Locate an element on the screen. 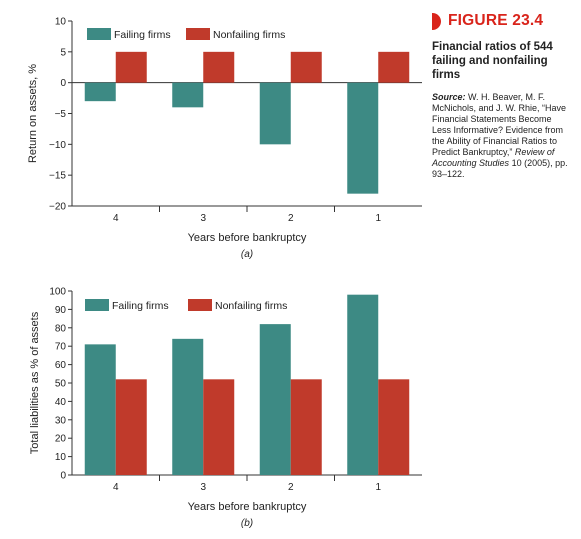  y-tick-label: −10 is located at coordinates (57, 145).